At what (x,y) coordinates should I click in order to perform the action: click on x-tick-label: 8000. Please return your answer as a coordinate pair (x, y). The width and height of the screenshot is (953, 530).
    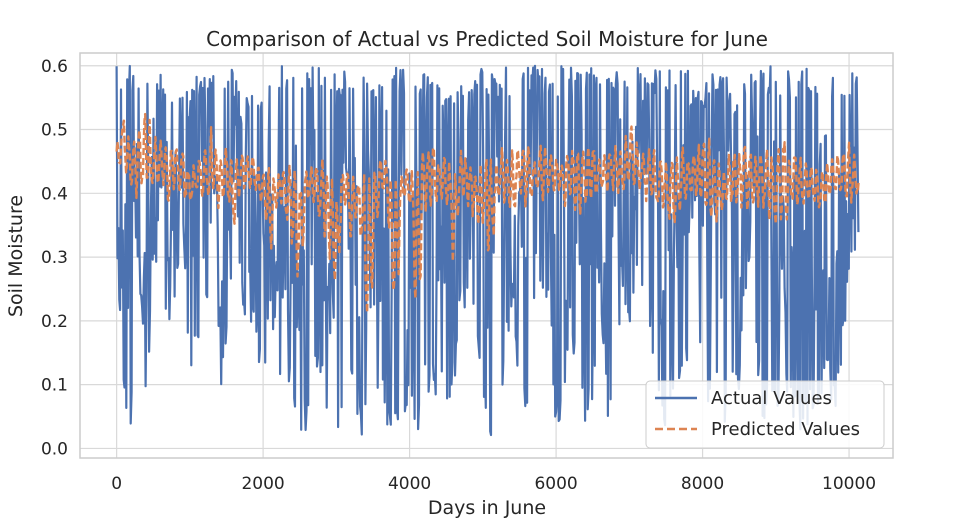
    Looking at the image, I should click on (702, 484).